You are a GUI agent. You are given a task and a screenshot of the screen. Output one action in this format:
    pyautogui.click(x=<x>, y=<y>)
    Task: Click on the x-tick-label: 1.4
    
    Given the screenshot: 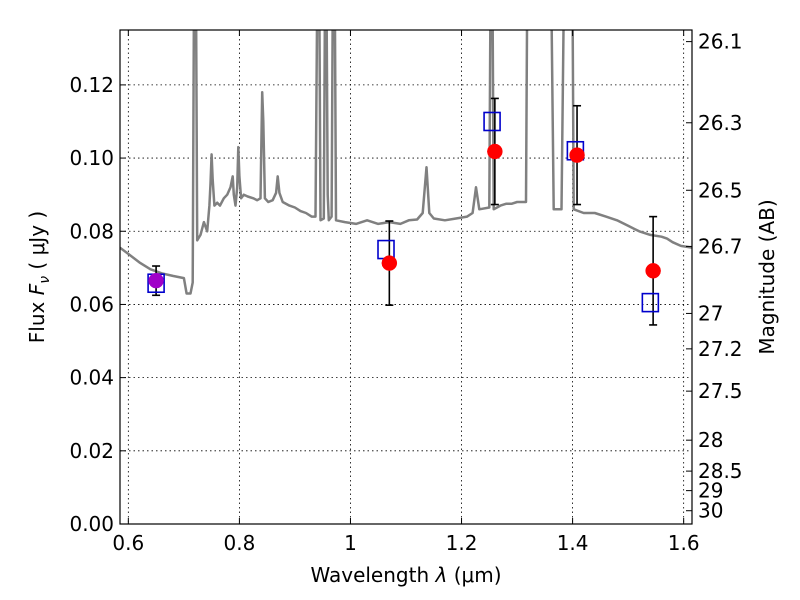 What is the action you would take?
    pyautogui.click(x=573, y=543)
    